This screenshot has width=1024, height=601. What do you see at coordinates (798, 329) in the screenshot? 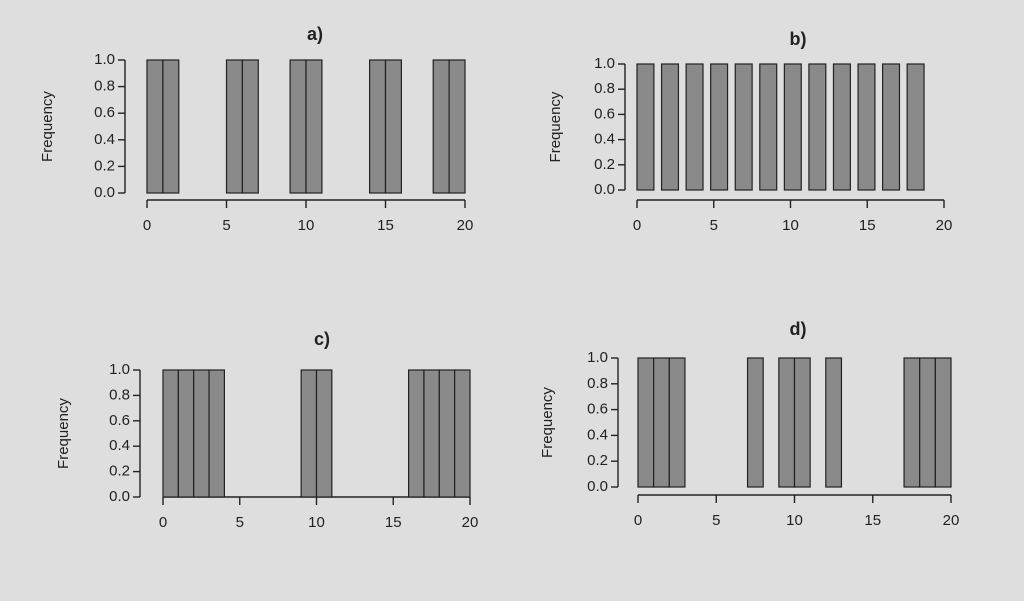
I see `panel-title: d)` at bounding box center [798, 329].